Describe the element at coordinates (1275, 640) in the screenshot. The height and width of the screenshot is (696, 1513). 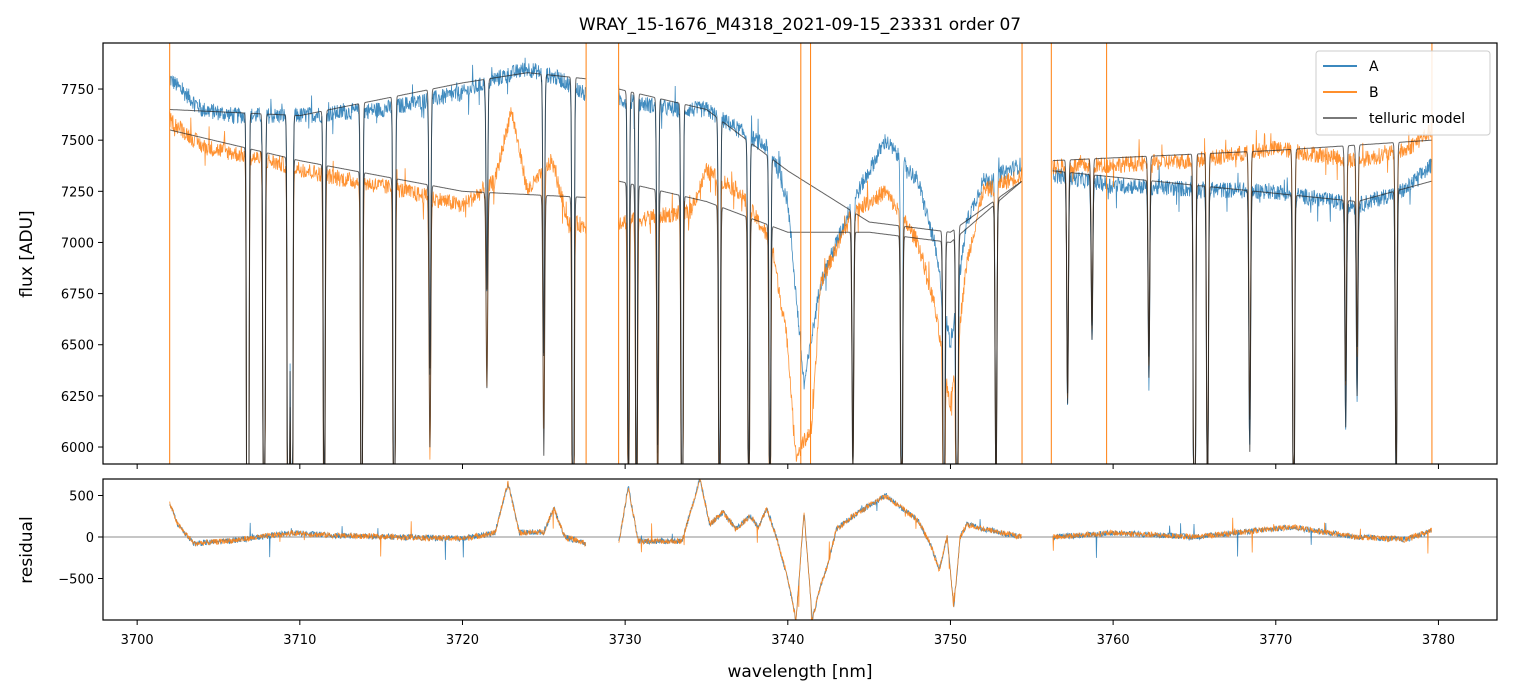
I see `x-tick-label: 3770` at that location.